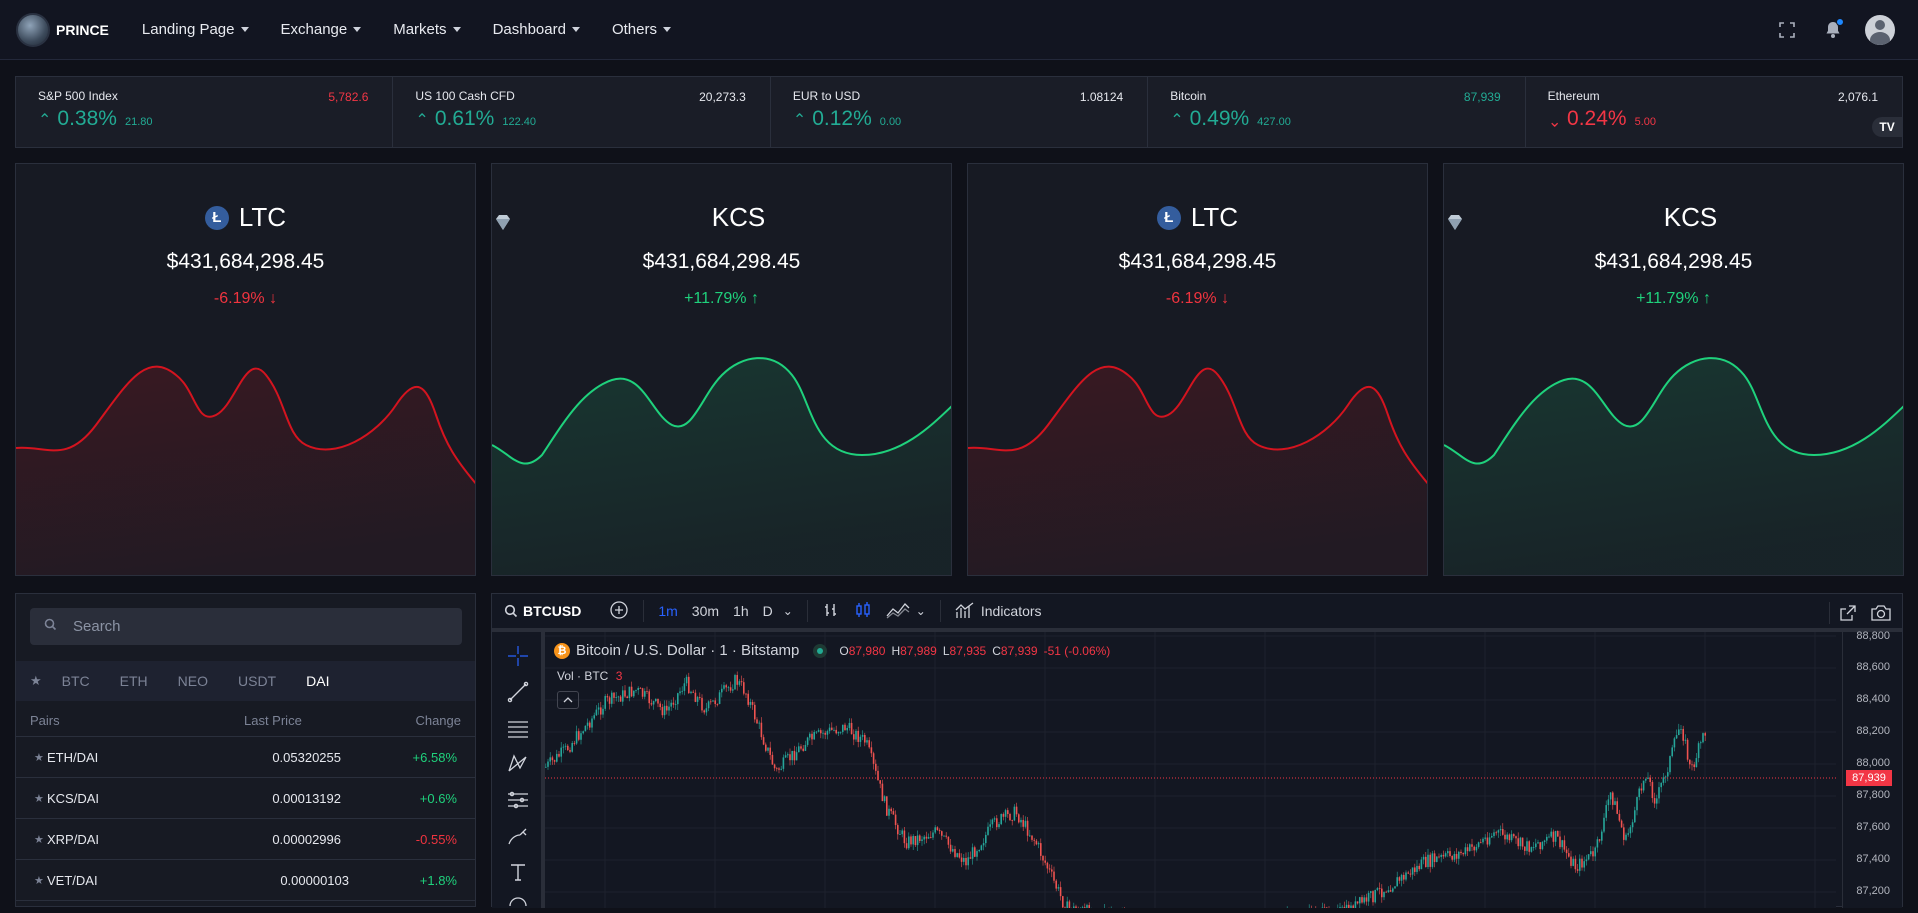  I want to click on divider, so click(643, 611).